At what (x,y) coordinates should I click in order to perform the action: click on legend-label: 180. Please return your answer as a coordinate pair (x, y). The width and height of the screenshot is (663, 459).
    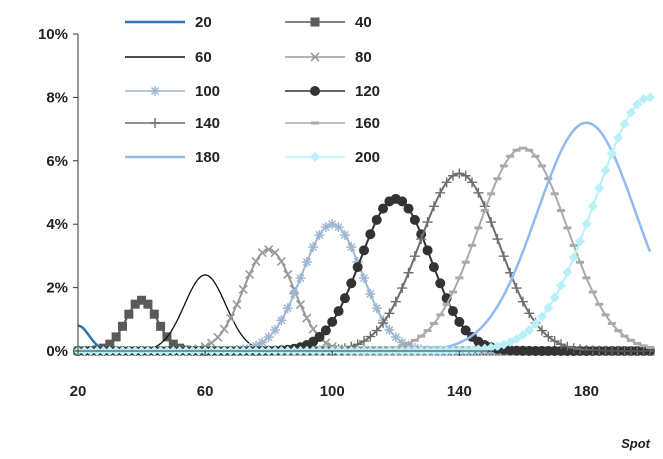
    Looking at the image, I should click on (207, 157).